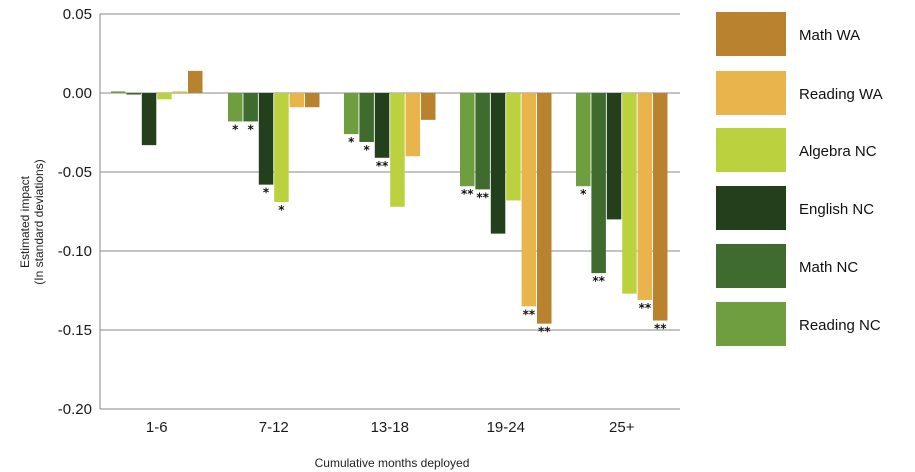  What do you see at coordinates (828, 267) in the screenshot?
I see `legend-label: Math NC` at bounding box center [828, 267].